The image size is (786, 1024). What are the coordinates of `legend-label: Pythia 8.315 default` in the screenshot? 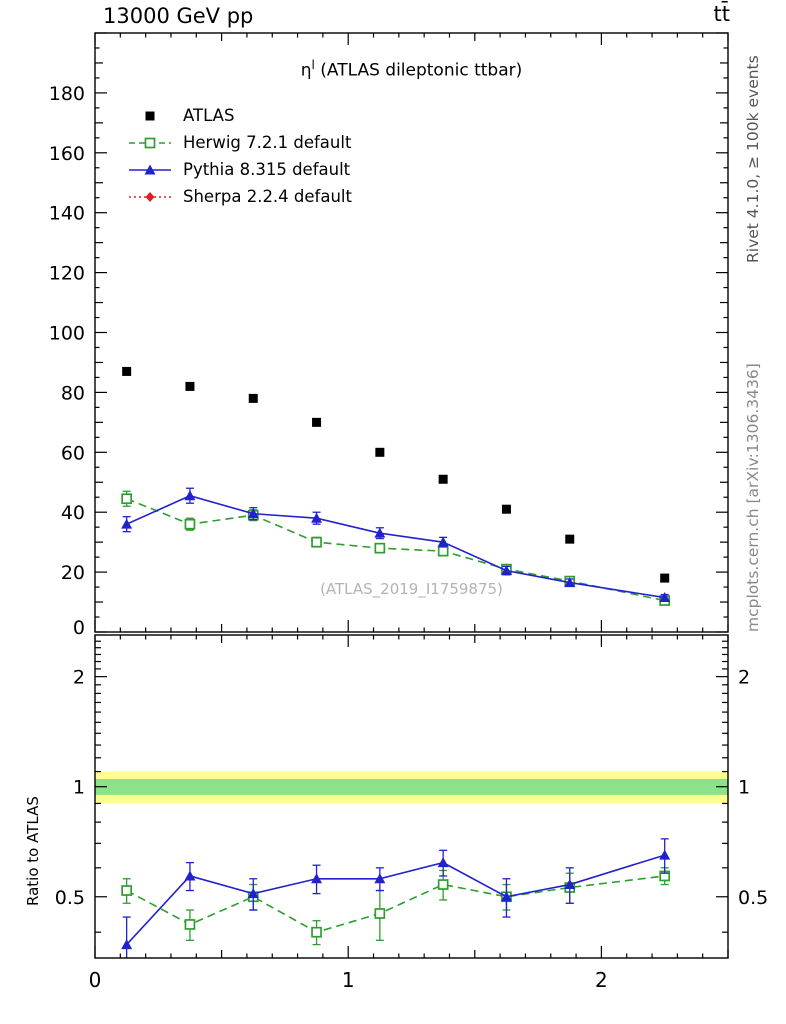 It's located at (267, 169).